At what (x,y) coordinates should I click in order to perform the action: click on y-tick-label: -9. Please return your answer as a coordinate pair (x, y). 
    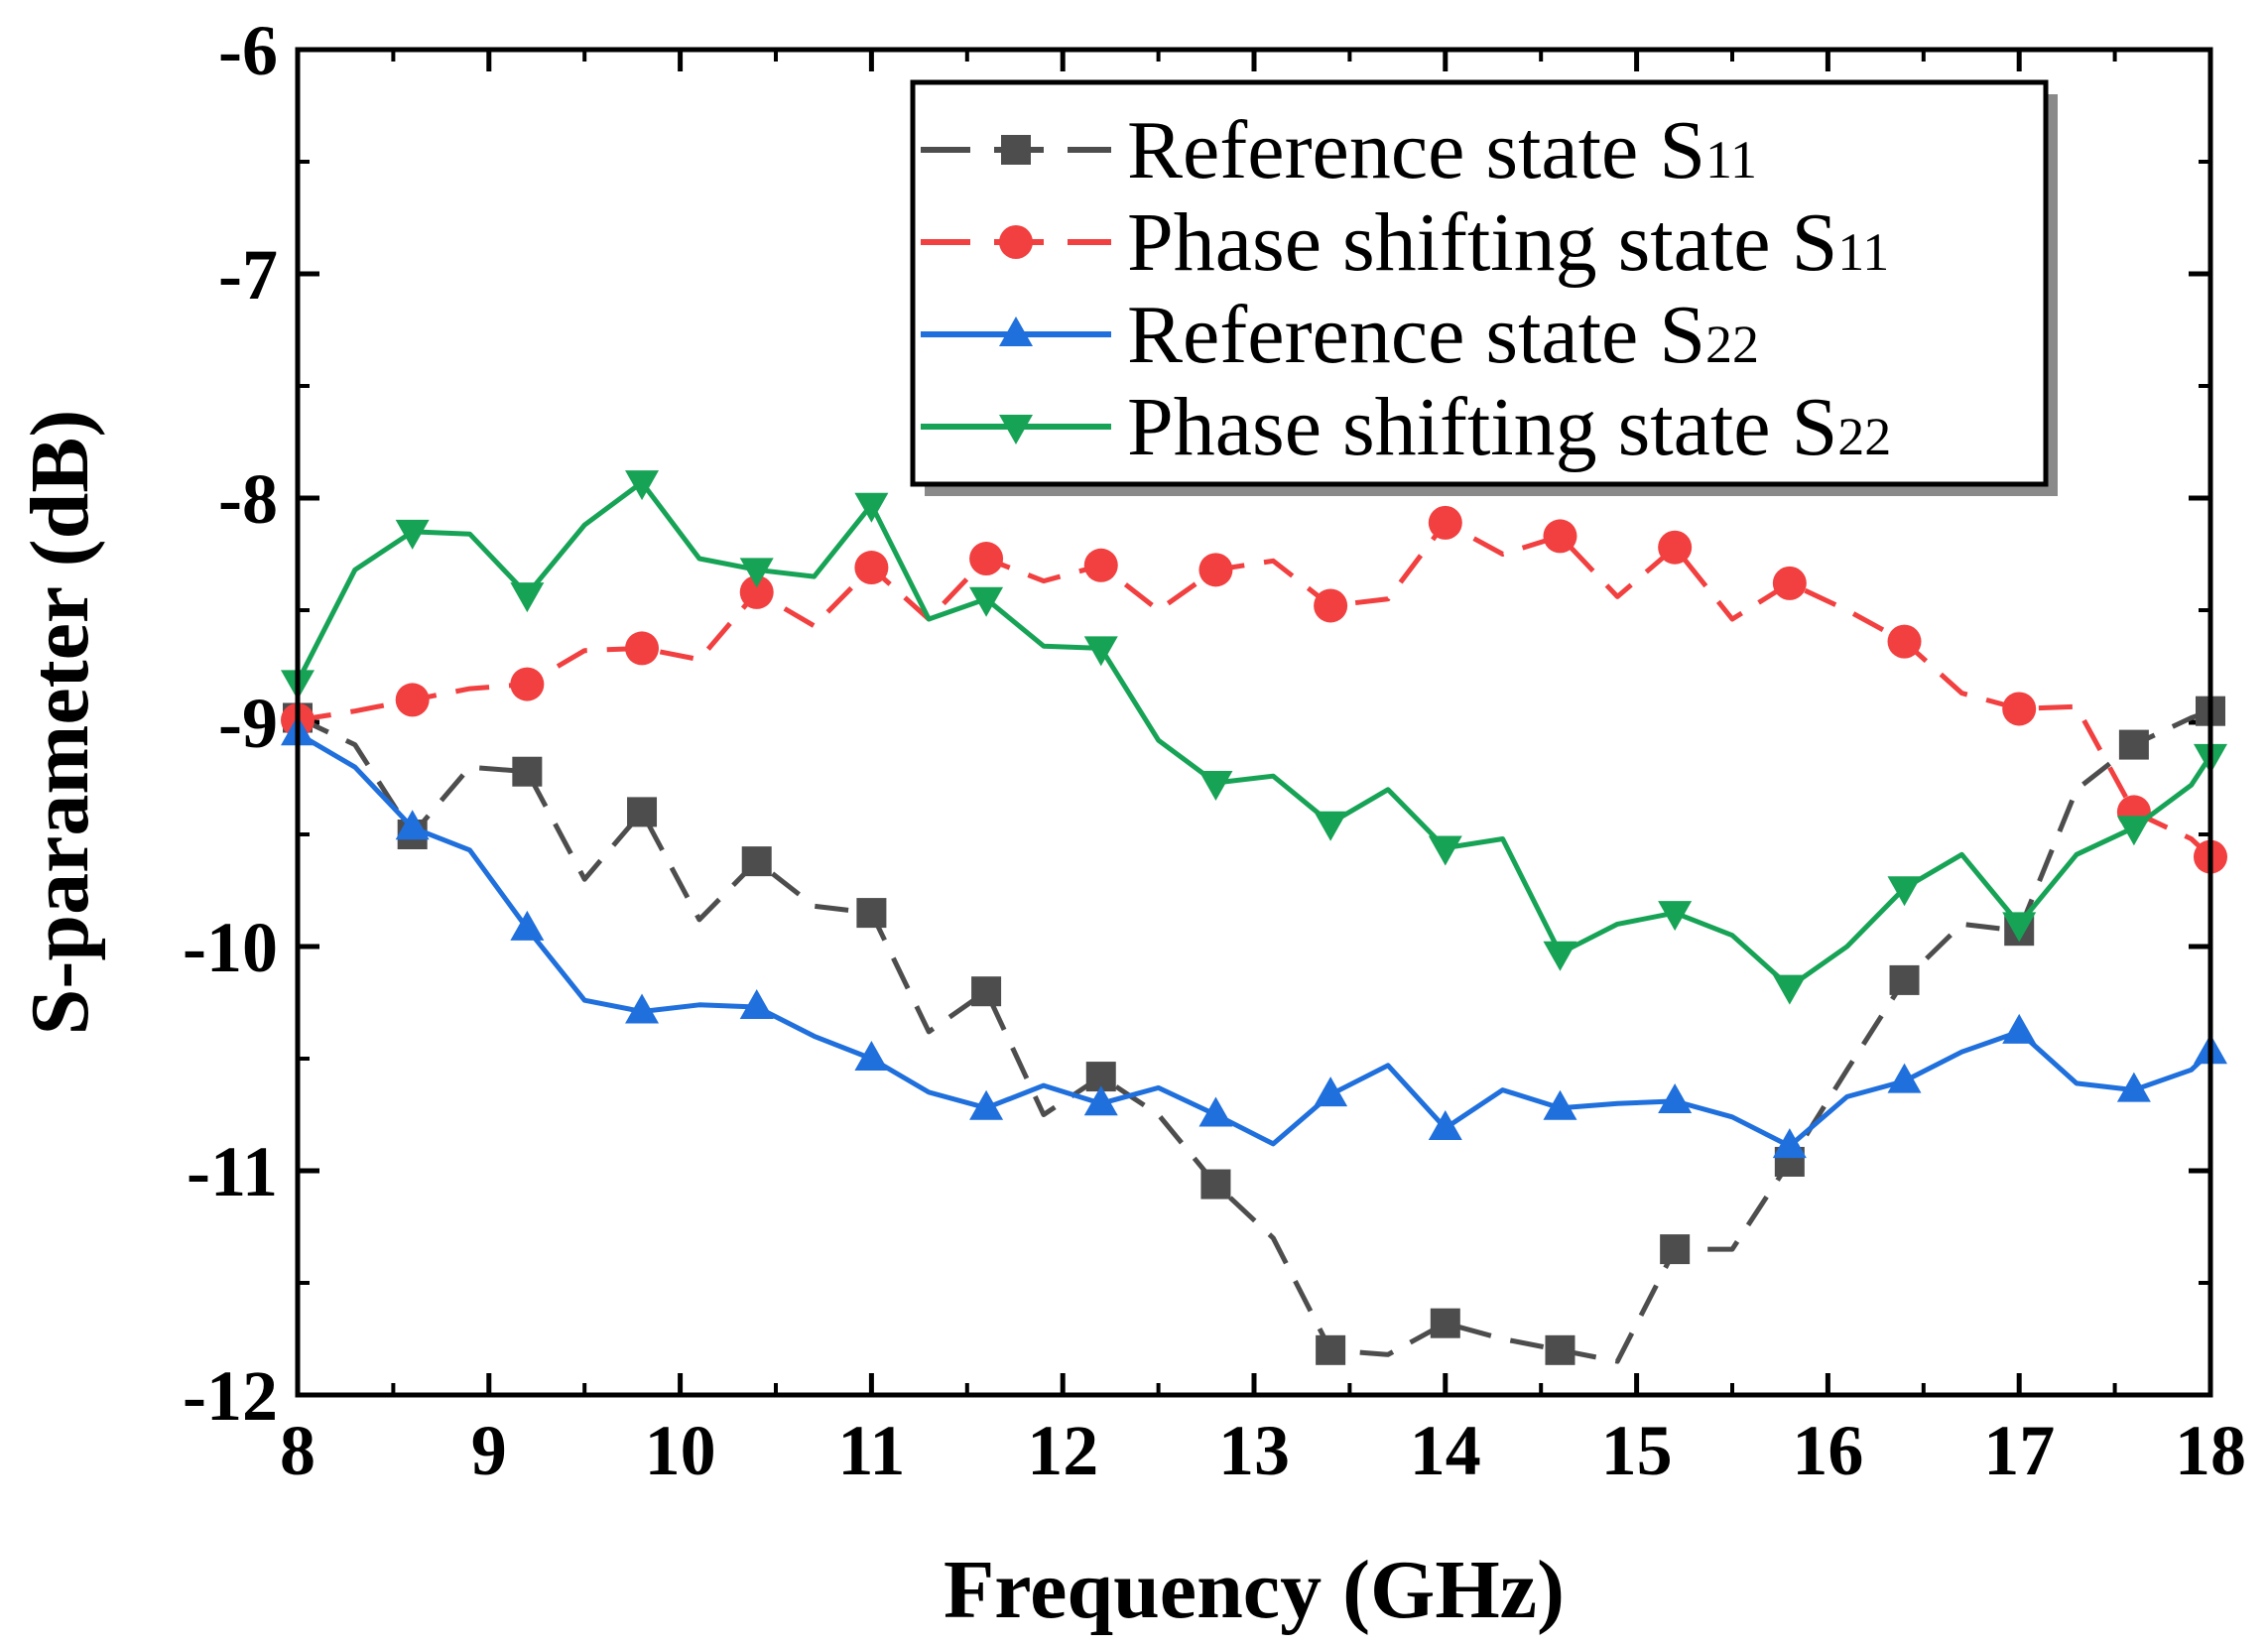
    Looking at the image, I should click on (248, 723).